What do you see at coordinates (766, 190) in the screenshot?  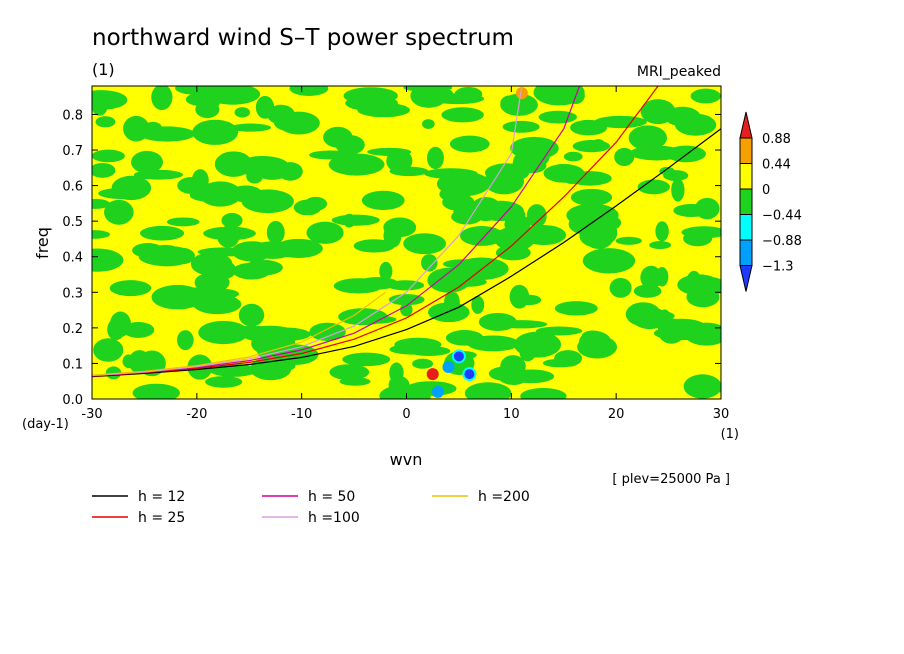 I see `colorbar-label: 0` at bounding box center [766, 190].